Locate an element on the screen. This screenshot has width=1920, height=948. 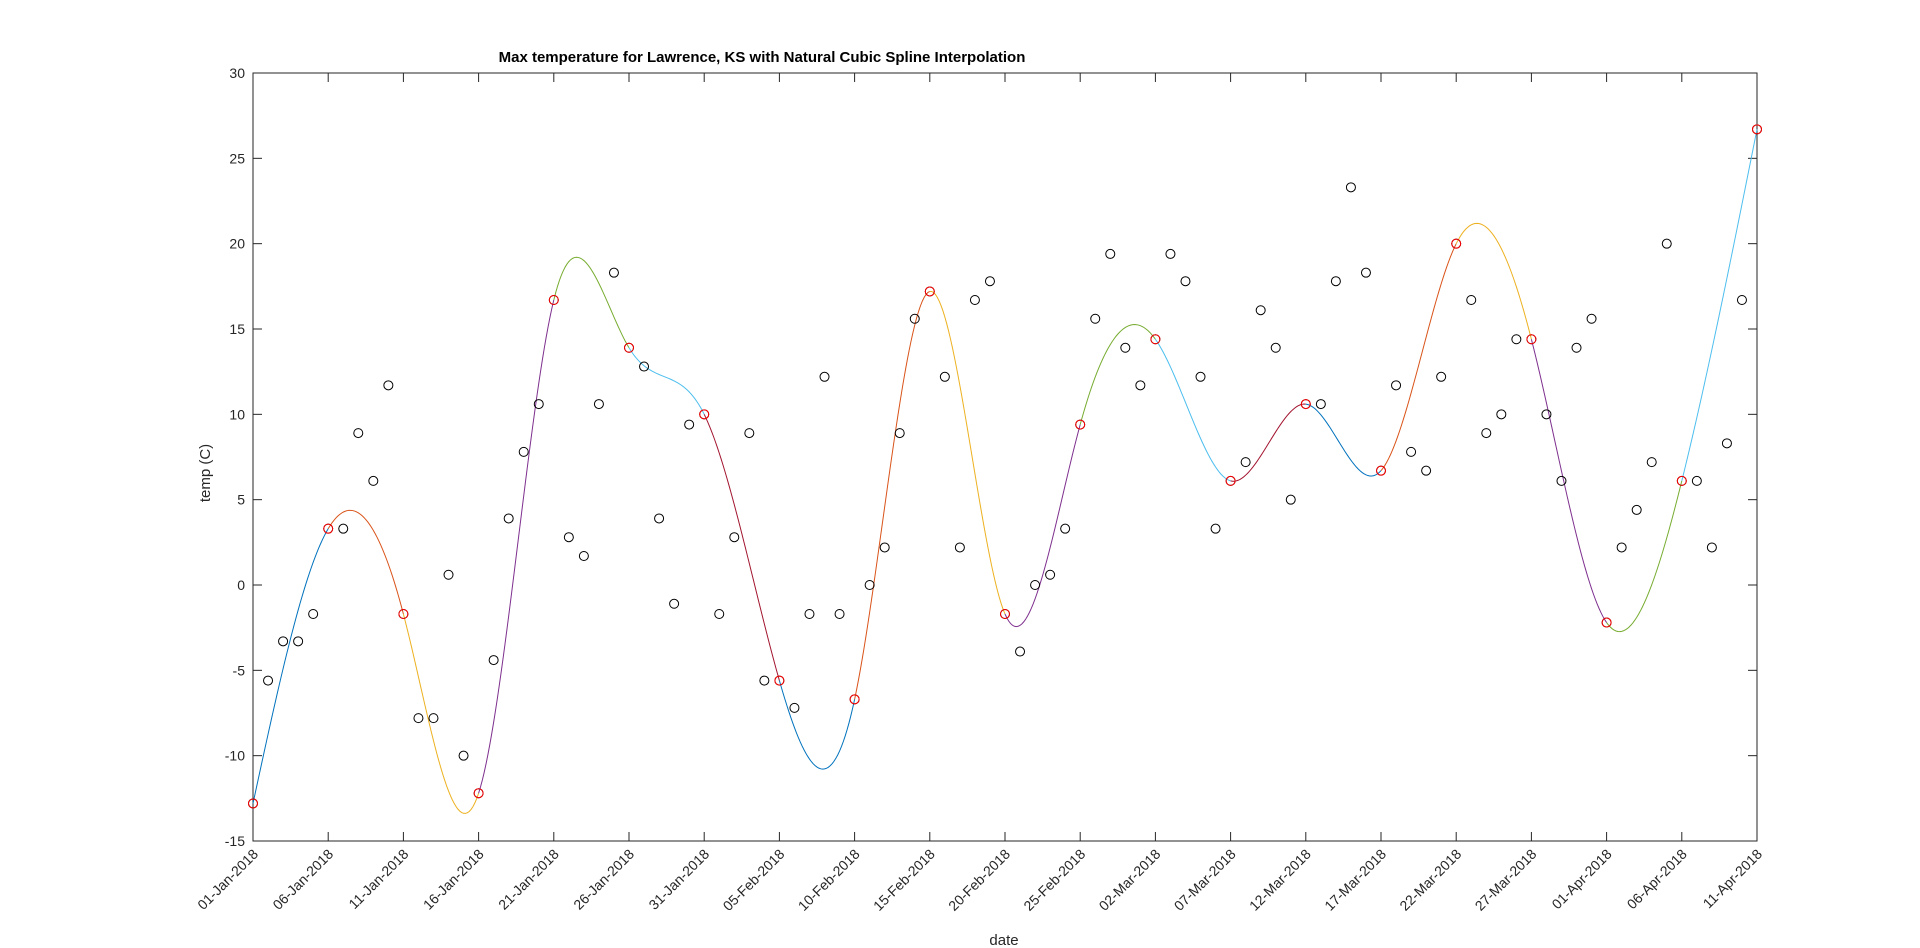
y-tick-label: 25 is located at coordinates (237, 158).